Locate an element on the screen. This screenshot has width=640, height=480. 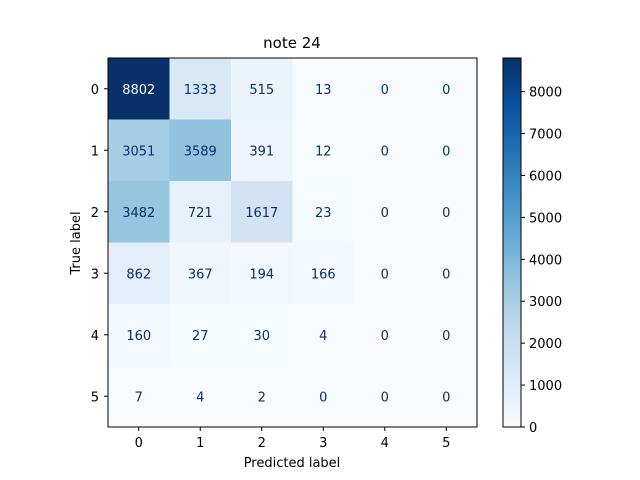
cell-value-label: 194 is located at coordinates (261, 274).